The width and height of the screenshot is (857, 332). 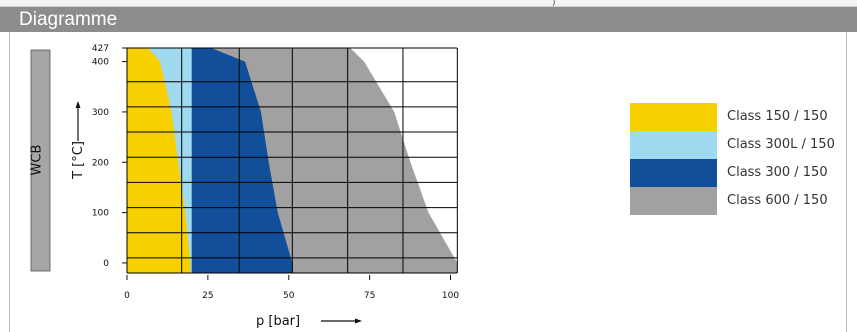 I want to click on y-axis-arrow-head, so click(x=78, y=104).